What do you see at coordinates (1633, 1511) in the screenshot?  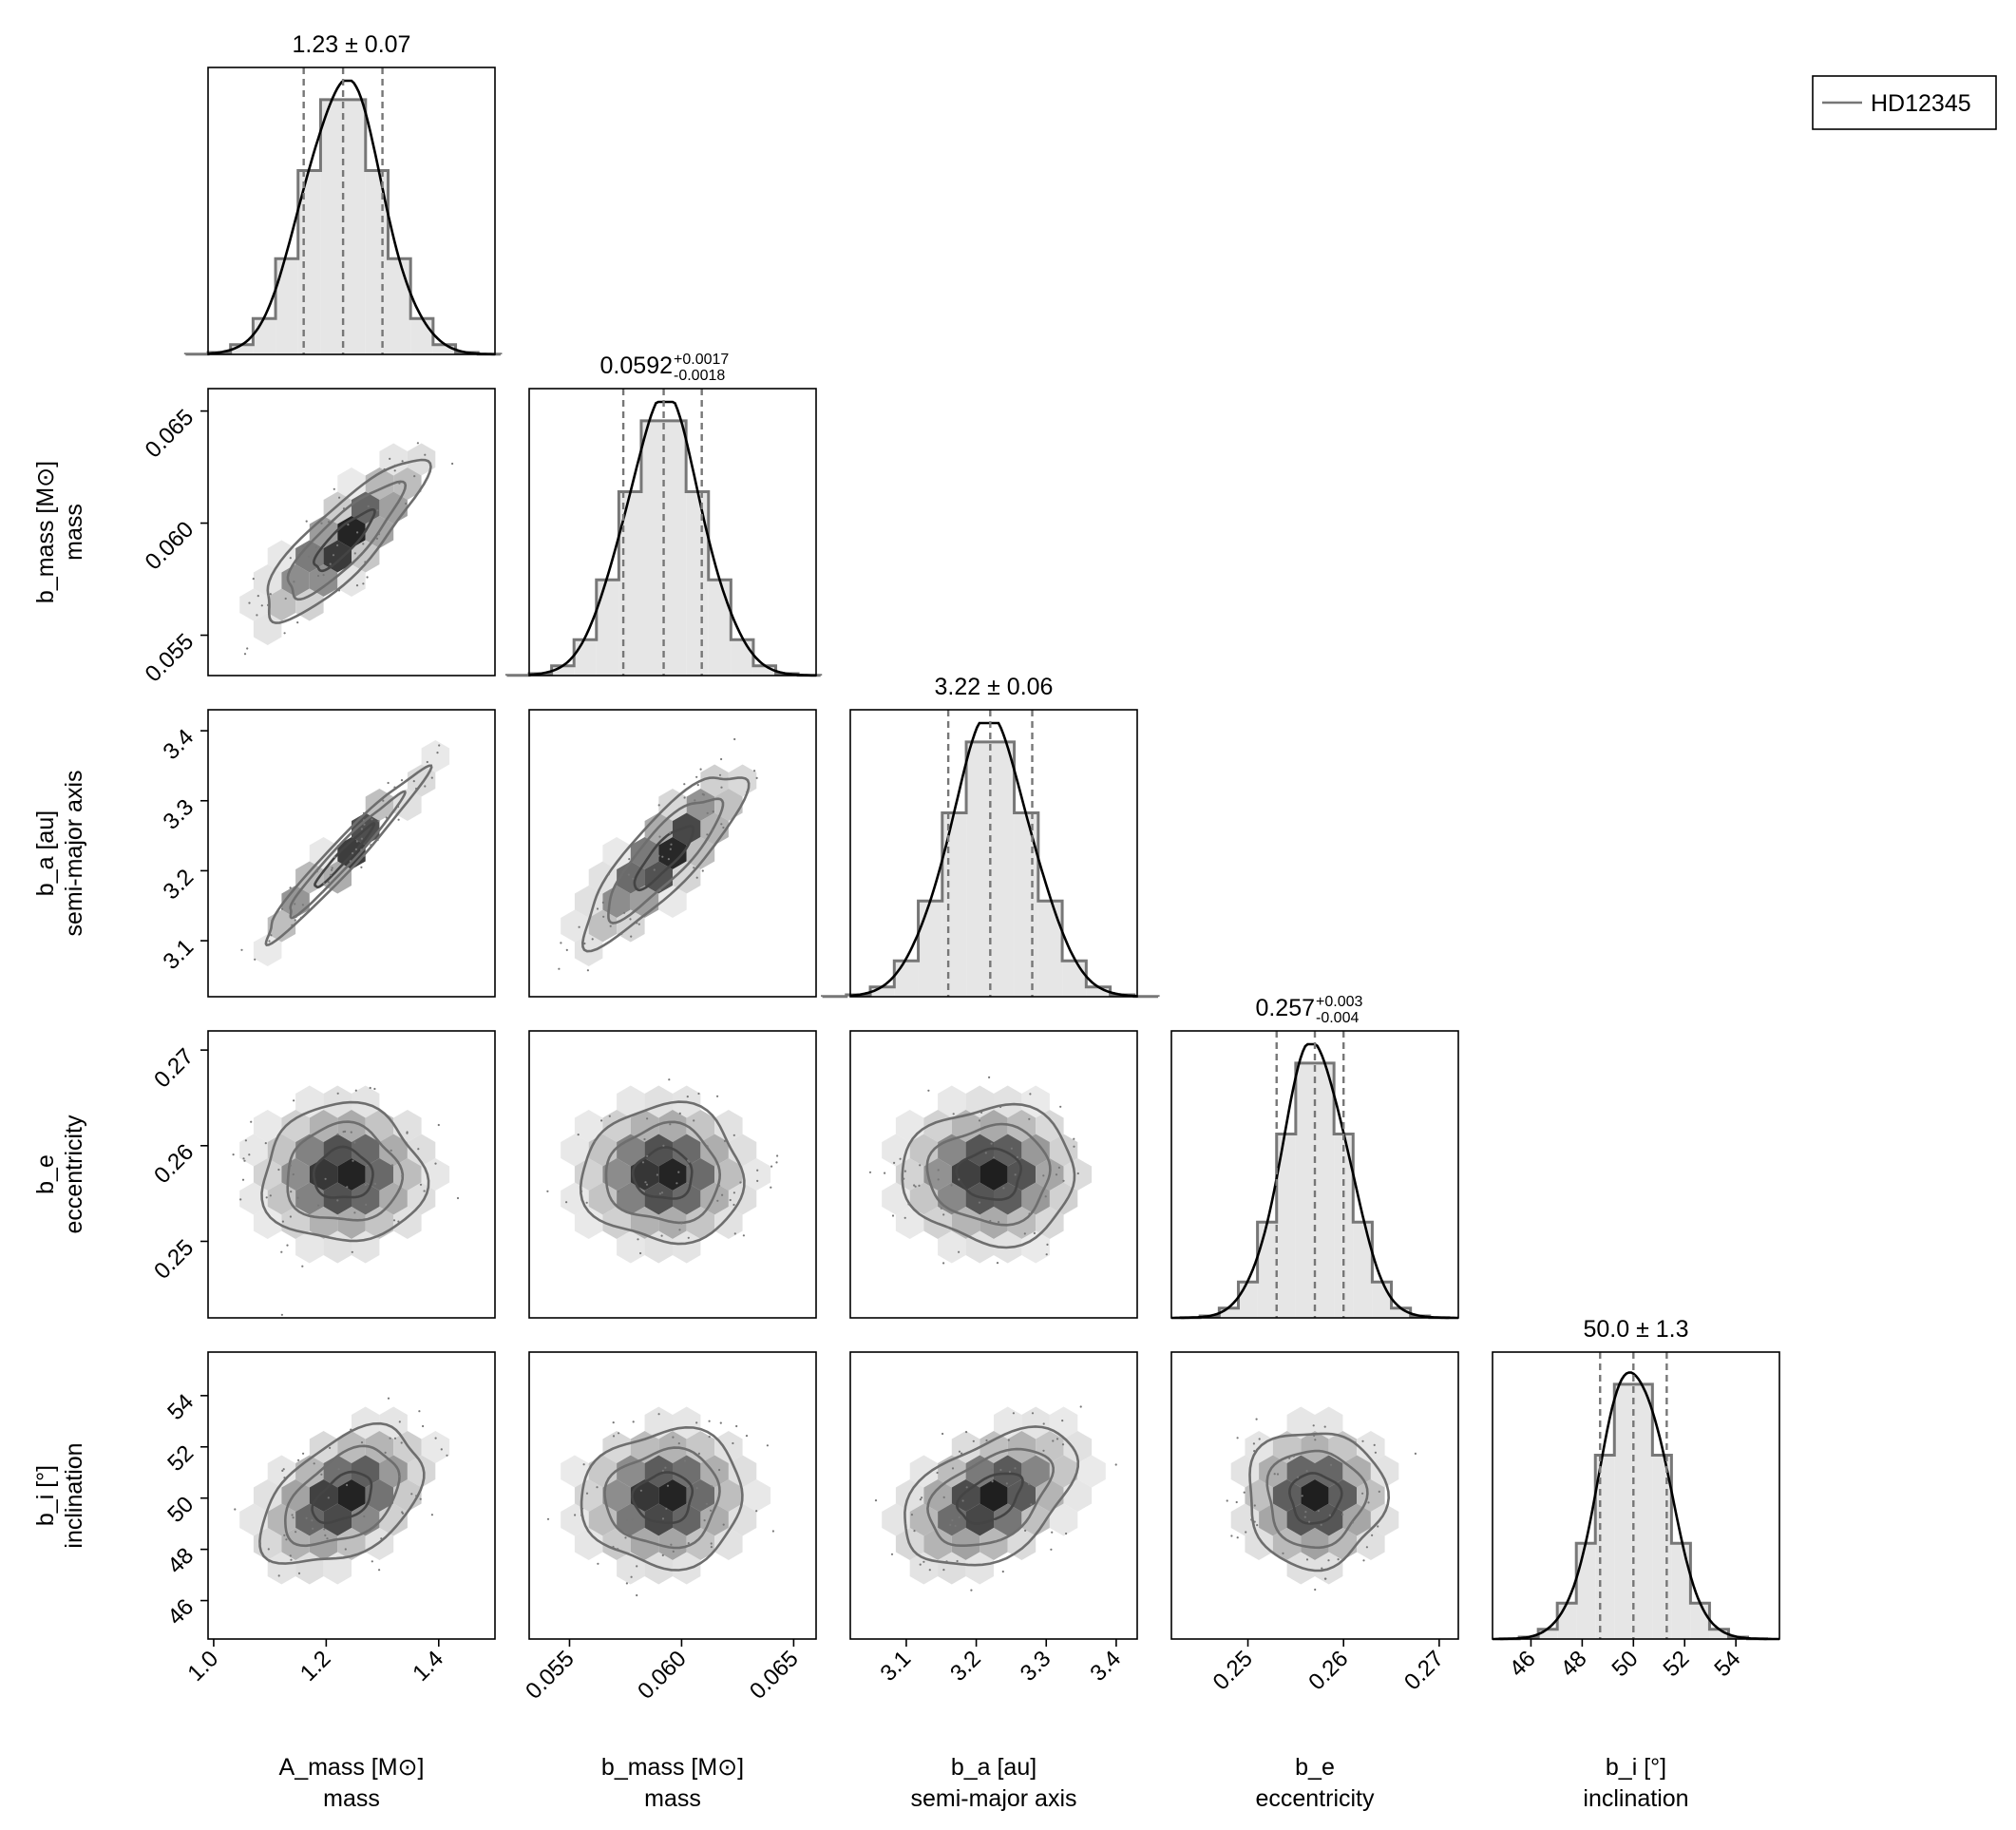 I see `hist-step` at bounding box center [1633, 1511].